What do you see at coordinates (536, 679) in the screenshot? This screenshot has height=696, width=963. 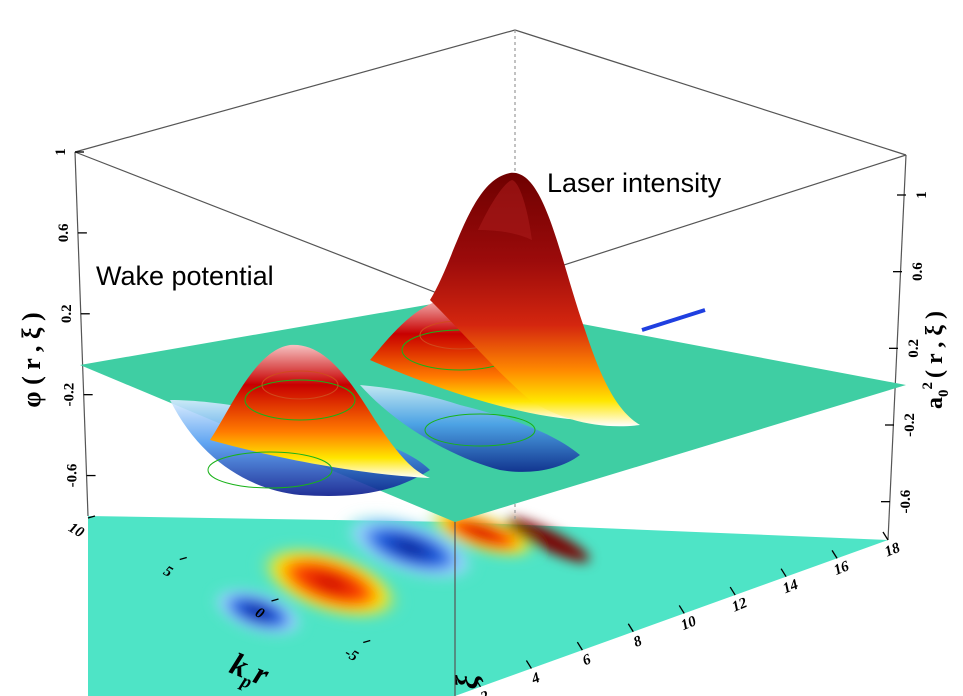 I see `x-tick-label: 4` at bounding box center [536, 679].